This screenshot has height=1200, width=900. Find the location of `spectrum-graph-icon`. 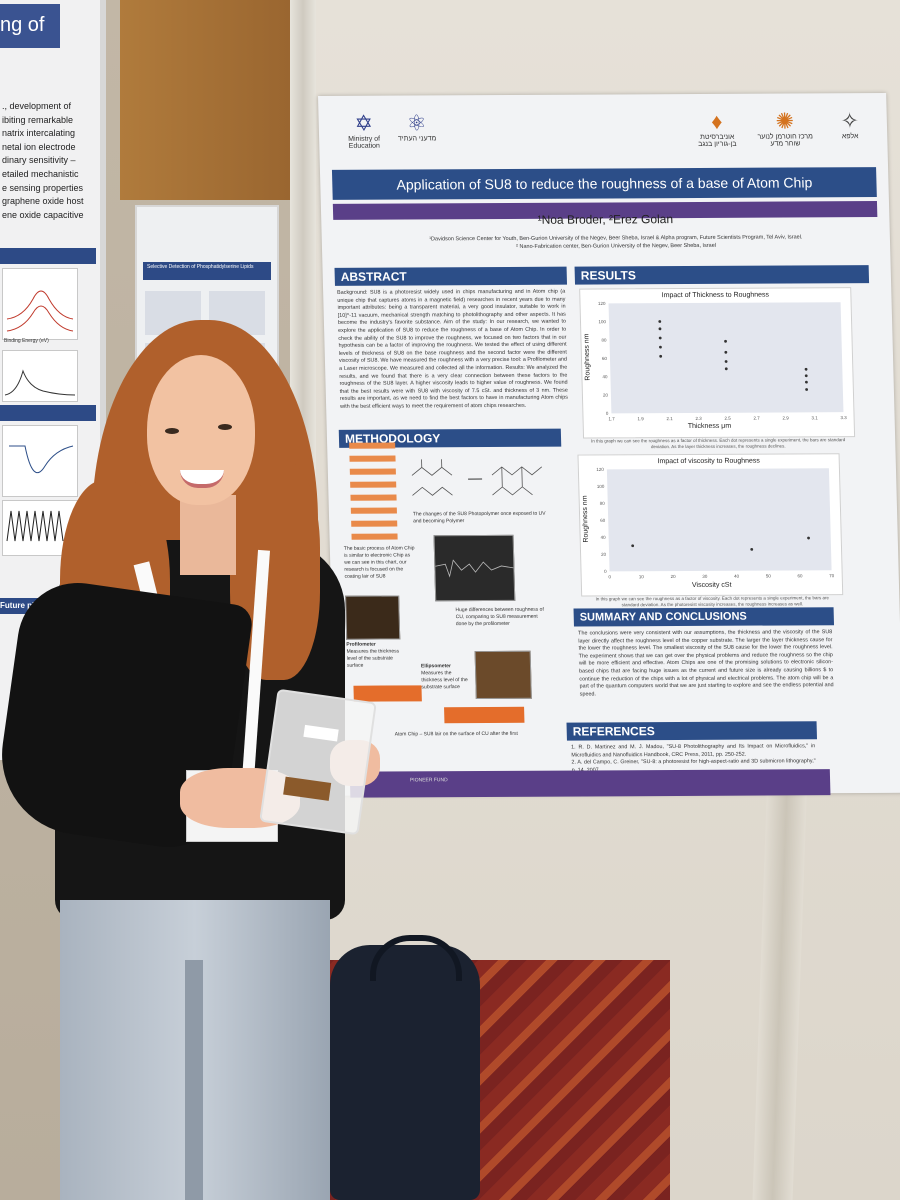

spectrum-graph-icon is located at coordinates (40, 382).